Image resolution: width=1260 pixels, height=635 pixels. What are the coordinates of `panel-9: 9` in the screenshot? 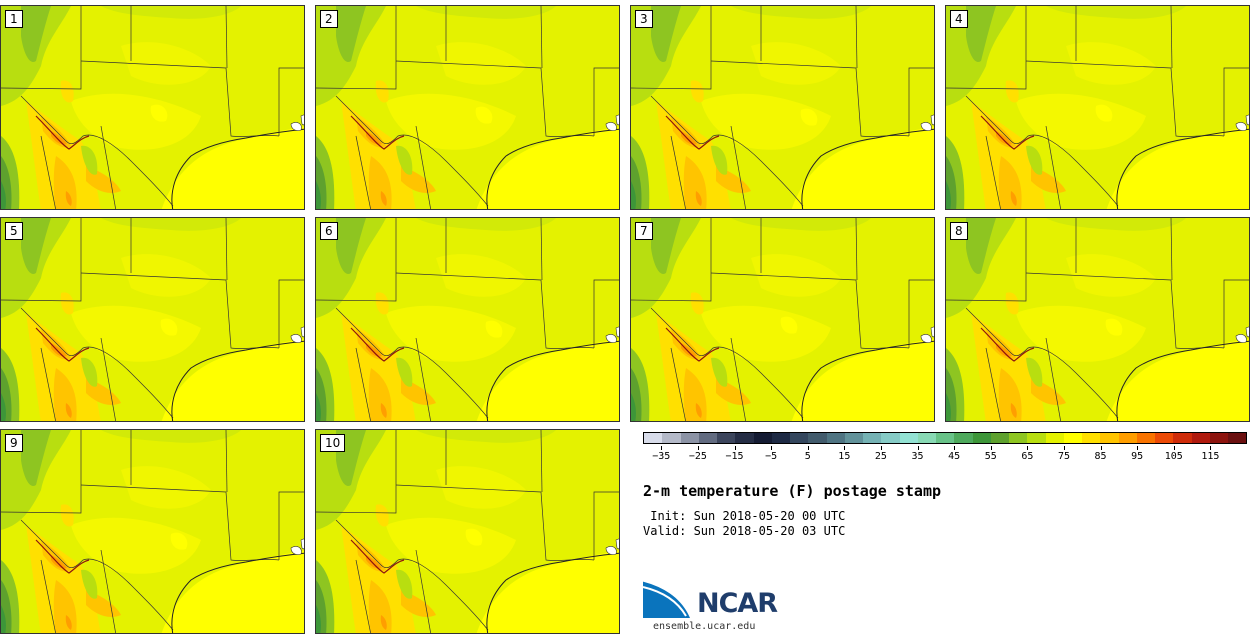 It's located at (152, 531).